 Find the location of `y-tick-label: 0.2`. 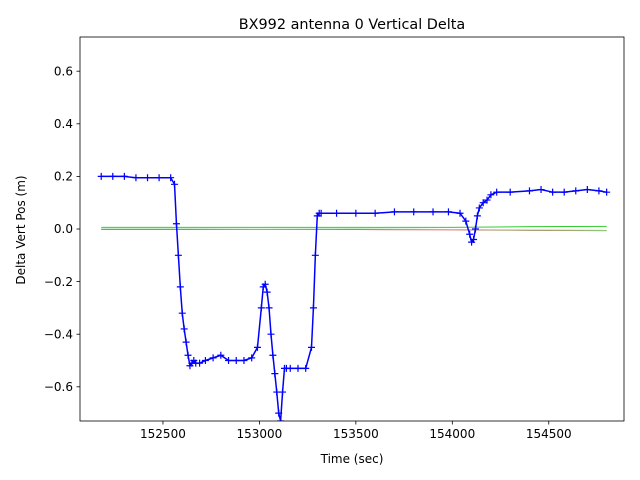

y-tick-label: 0.2 is located at coordinates (63, 177).